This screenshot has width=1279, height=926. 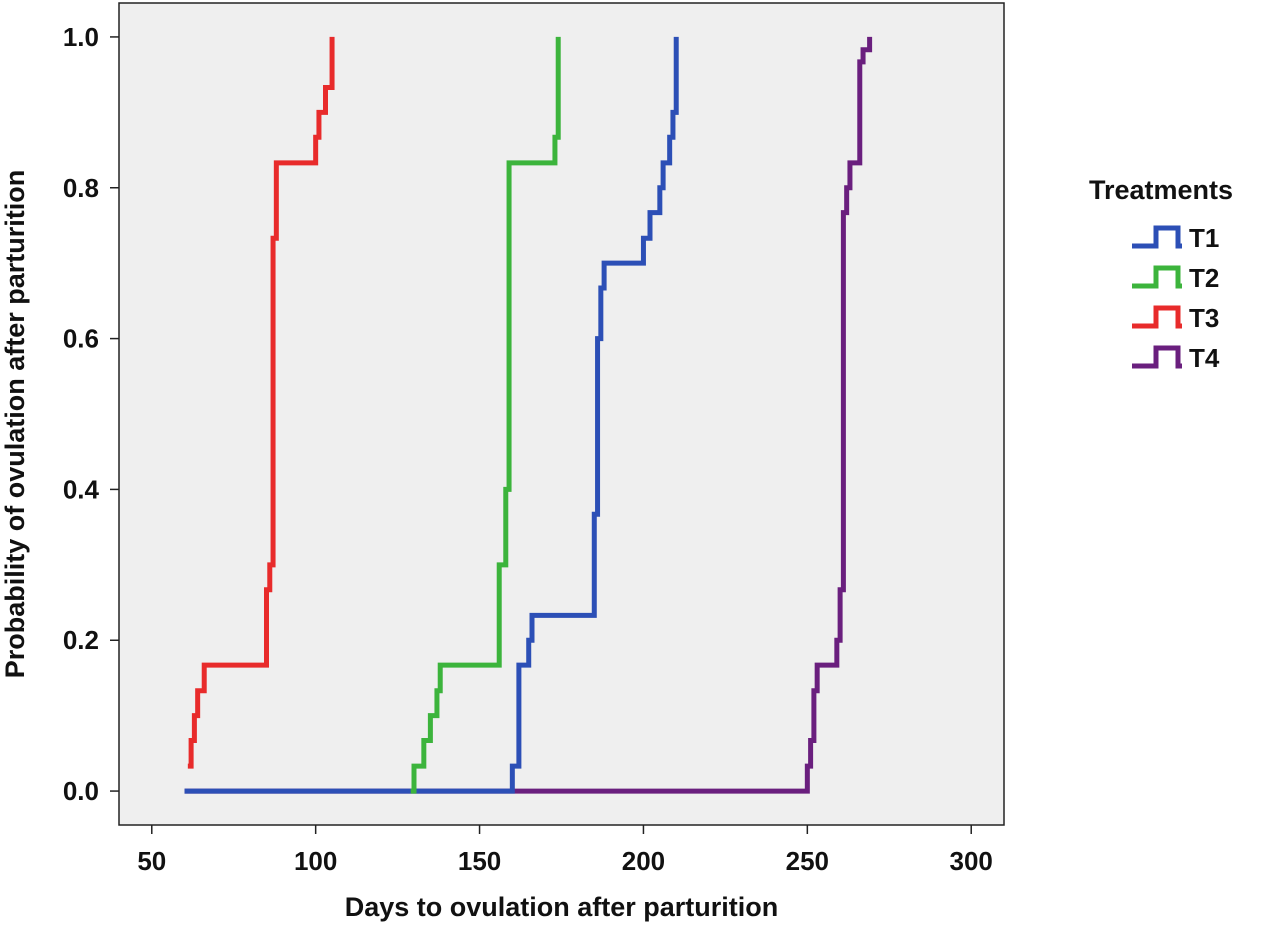 What do you see at coordinates (315, 861) in the screenshot?
I see `x-tick-label: 100` at bounding box center [315, 861].